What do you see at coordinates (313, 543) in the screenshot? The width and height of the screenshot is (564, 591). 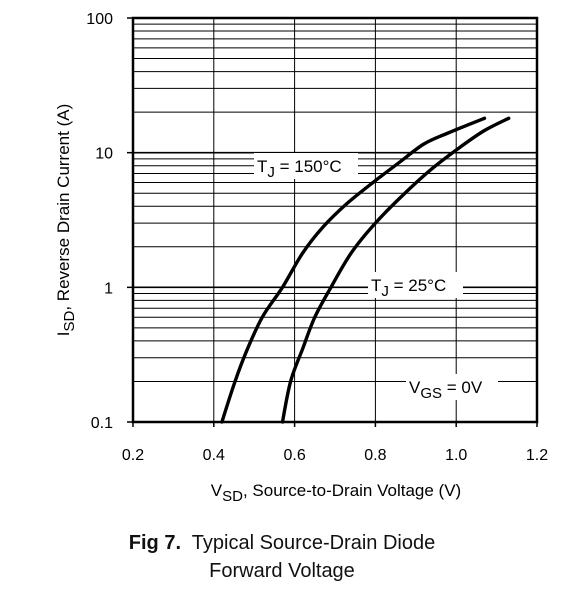 I see `figure-title: Typical Source-Drain Diode` at bounding box center [313, 543].